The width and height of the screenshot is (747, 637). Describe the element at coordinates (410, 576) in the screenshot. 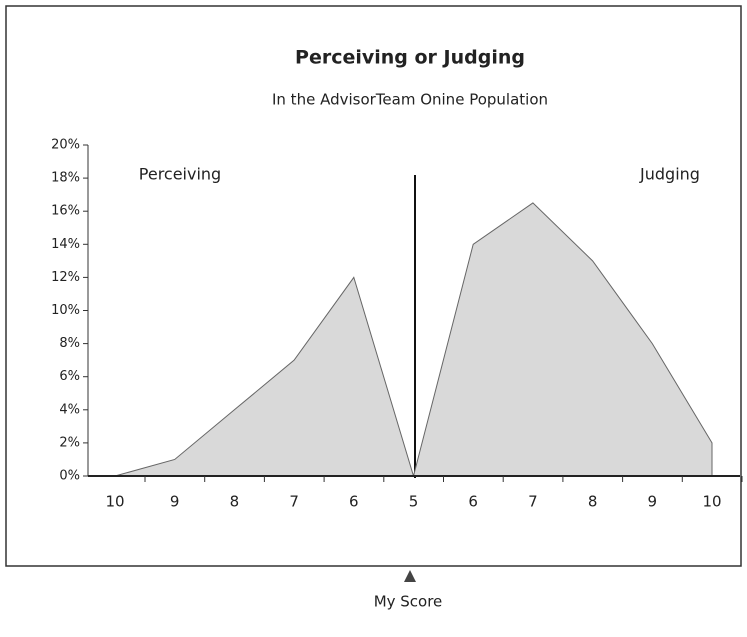

I see `score-marker` at that location.